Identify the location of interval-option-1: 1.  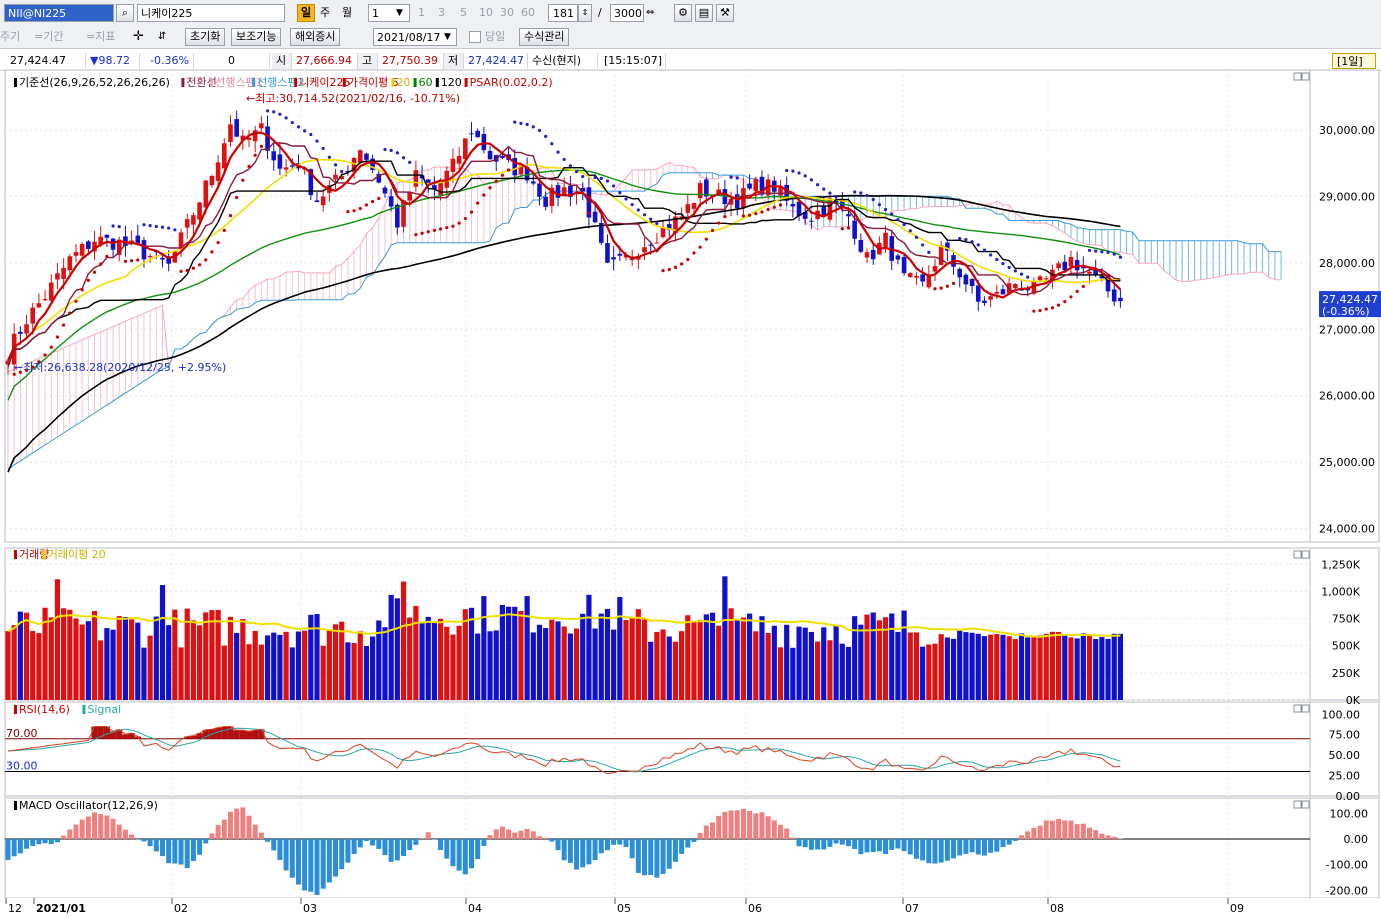
(421, 12).